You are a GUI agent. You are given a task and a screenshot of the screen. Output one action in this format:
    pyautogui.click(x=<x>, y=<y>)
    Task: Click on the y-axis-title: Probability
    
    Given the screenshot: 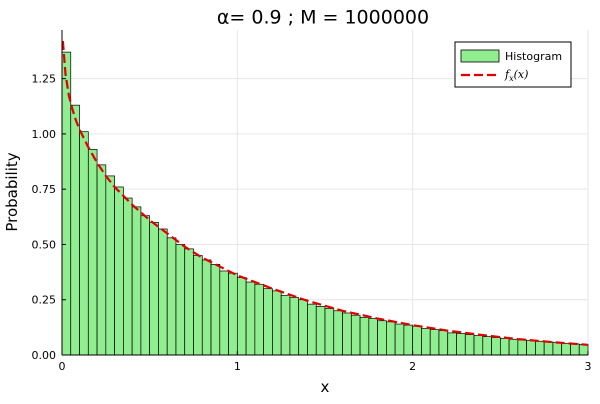 What is the action you would take?
    pyautogui.click(x=12, y=191)
    